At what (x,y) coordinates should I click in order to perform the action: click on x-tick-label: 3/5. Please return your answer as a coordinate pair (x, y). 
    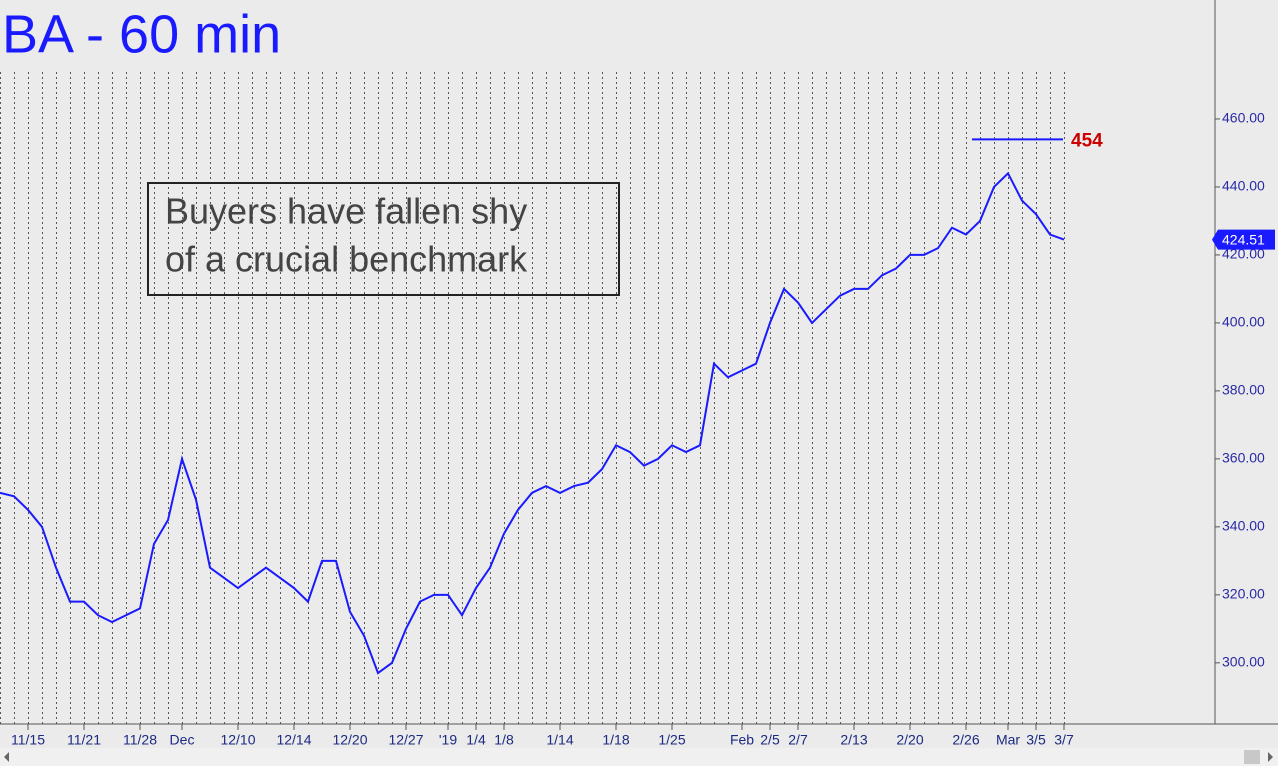
    Looking at the image, I should click on (1036, 740).